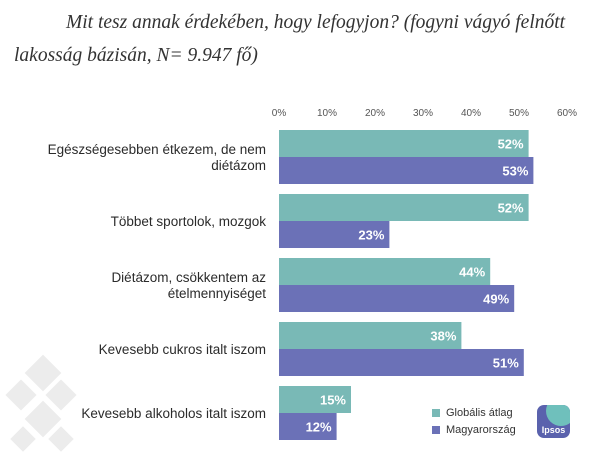  What do you see at coordinates (496, 299) in the screenshot?
I see `value-label-hungary: 49%` at bounding box center [496, 299].